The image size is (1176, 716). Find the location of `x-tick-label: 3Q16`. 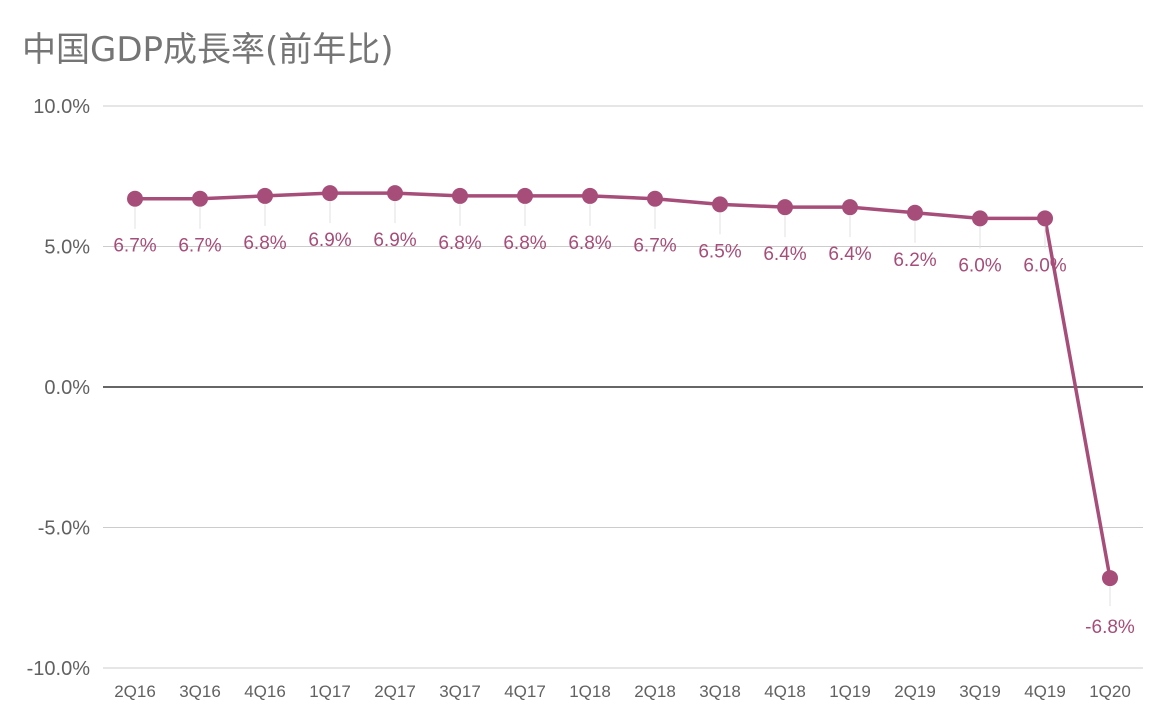

x-tick-label: 3Q16 is located at coordinates (200, 691).